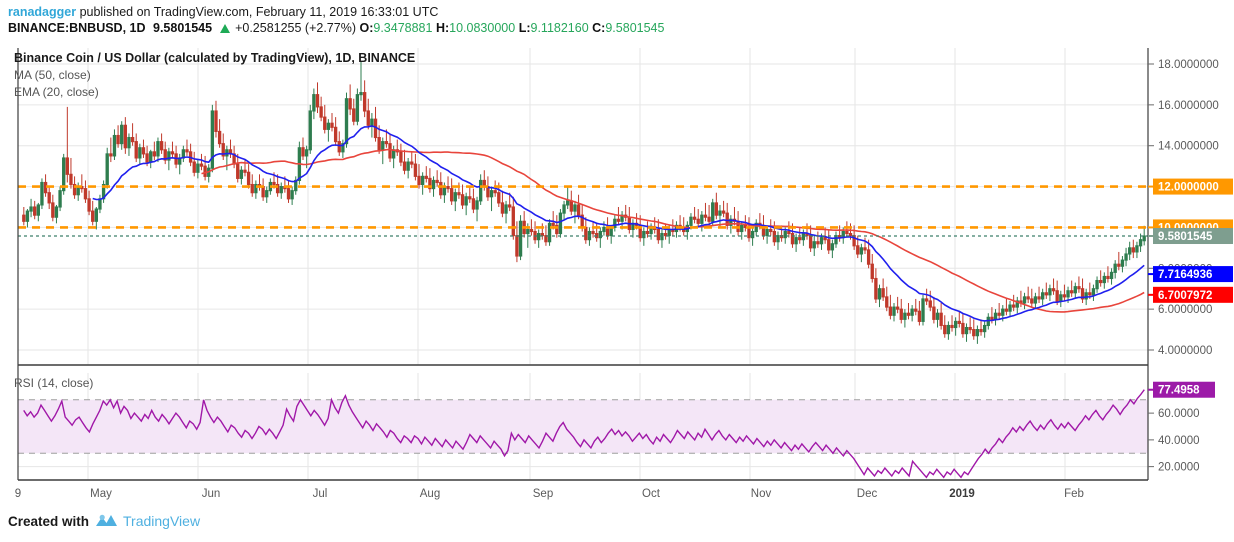 This screenshot has width=1234, height=542. Describe the element at coordinates (1193, 294) in the screenshot. I see `tag-bg` at that location.